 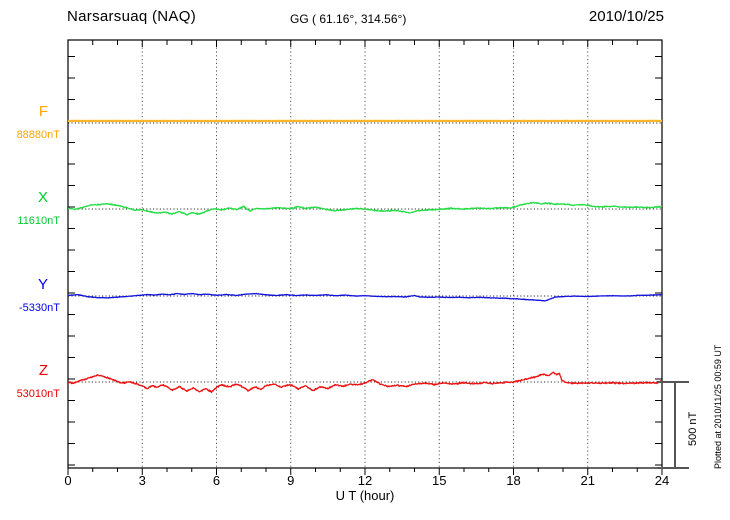 I want to click on x-tick-label: 3, so click(x=142, y=480).